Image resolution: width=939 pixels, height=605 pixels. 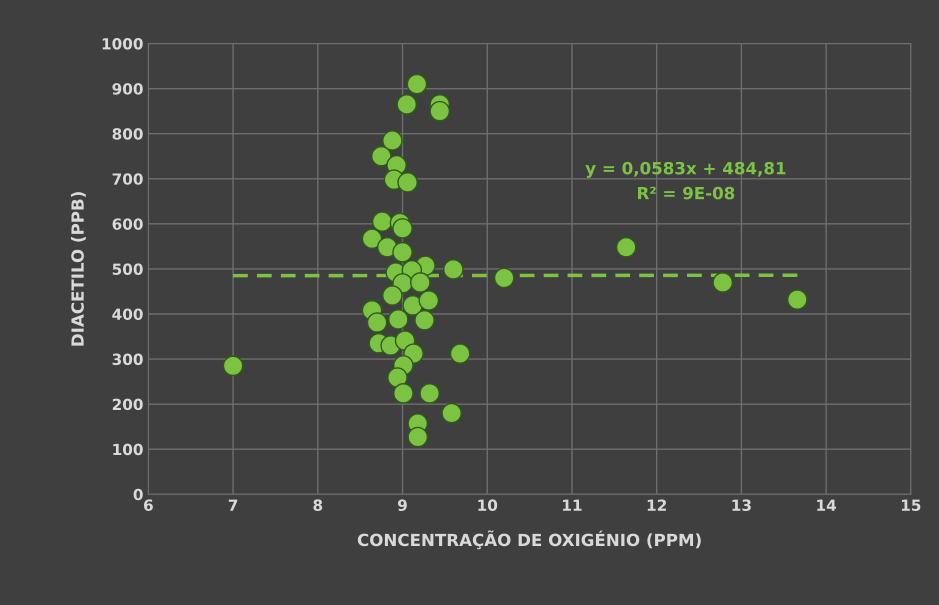 I want to click on x-axis-title: CONCENTRAÇÃO DE OXIGÉNIO (PPM), so click(x=529, y=540).